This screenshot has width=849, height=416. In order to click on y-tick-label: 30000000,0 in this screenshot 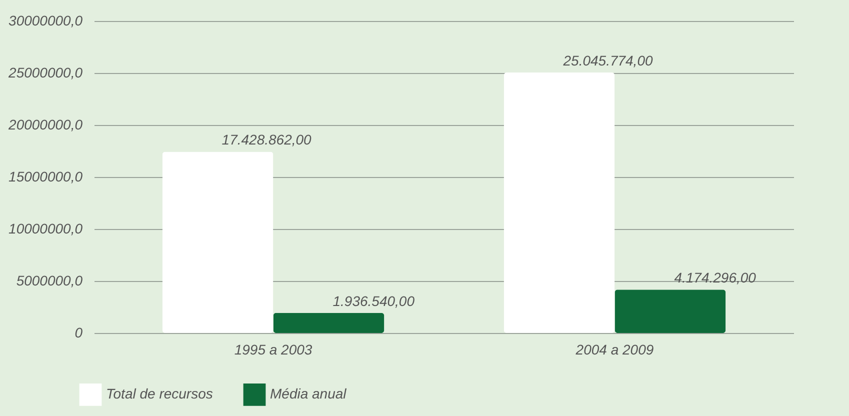, I will do `click(45, 20)`.